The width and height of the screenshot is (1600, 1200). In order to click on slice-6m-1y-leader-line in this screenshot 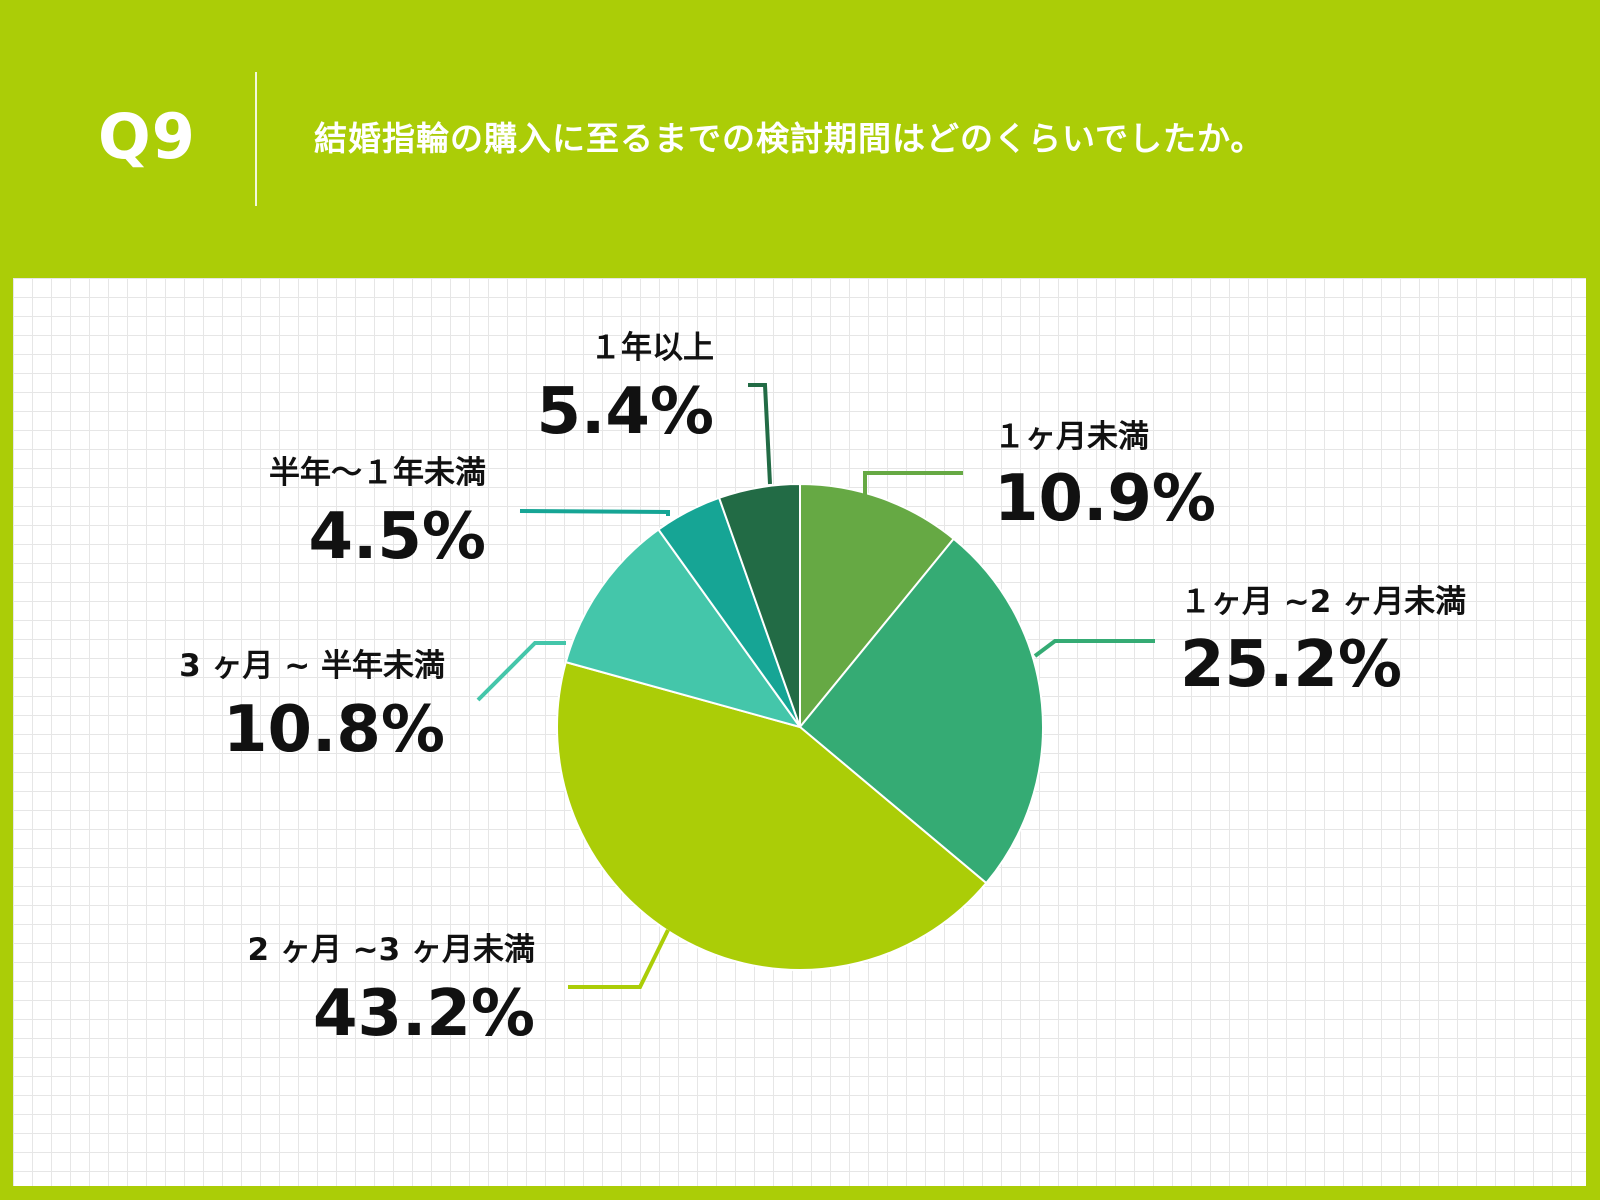, I will do `click(594, 512)`.